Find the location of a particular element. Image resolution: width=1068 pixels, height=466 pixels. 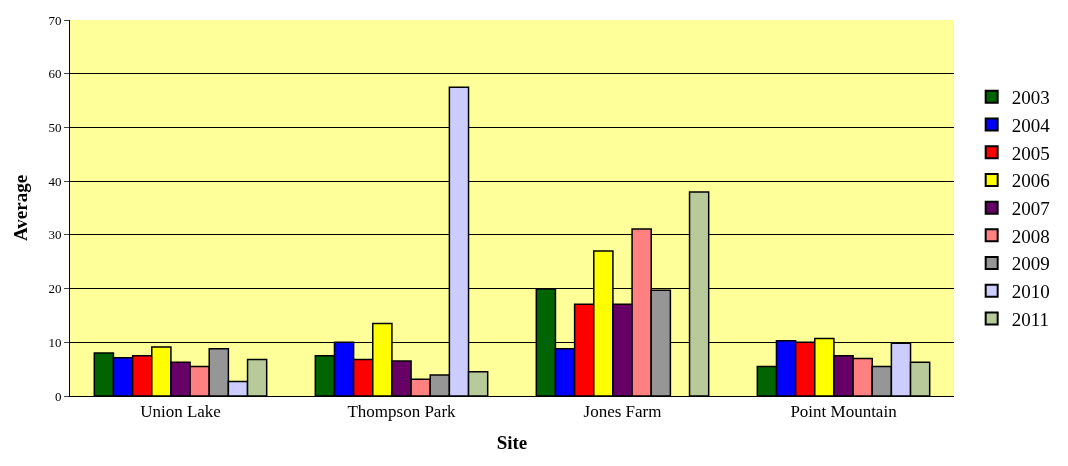

legend-label: 2011 is located at coordinates (1030, 319).